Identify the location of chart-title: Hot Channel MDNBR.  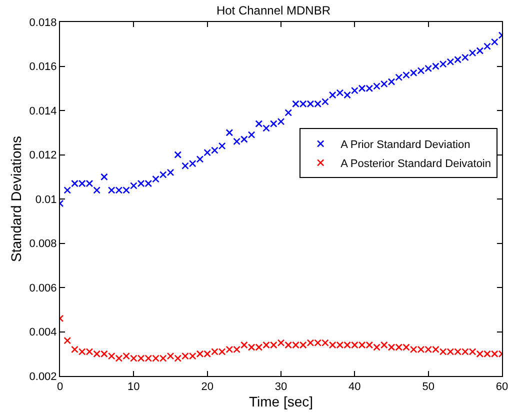
(273, 11).